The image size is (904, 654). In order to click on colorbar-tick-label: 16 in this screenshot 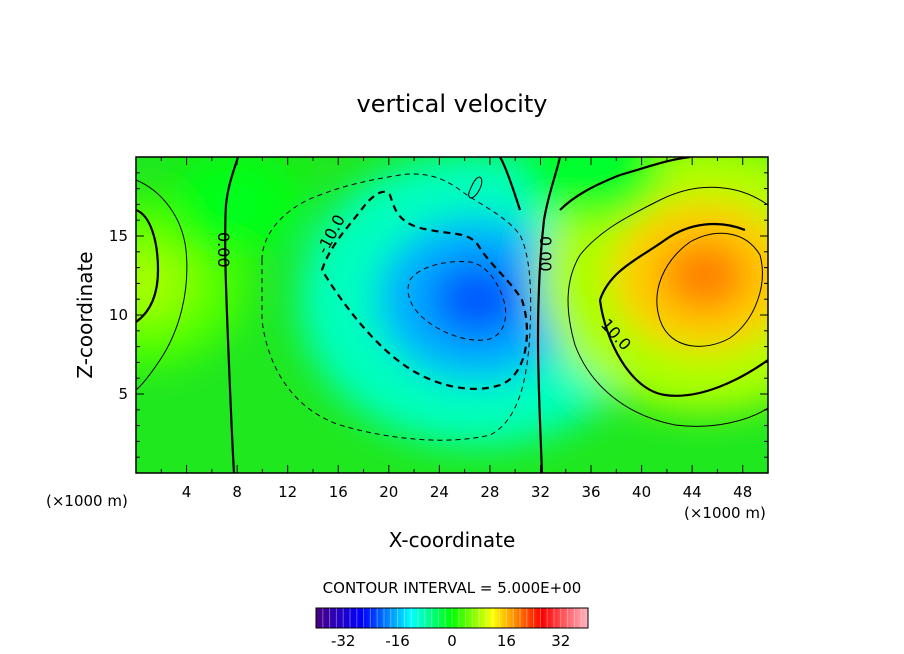, I will do `click(506, 641)`.